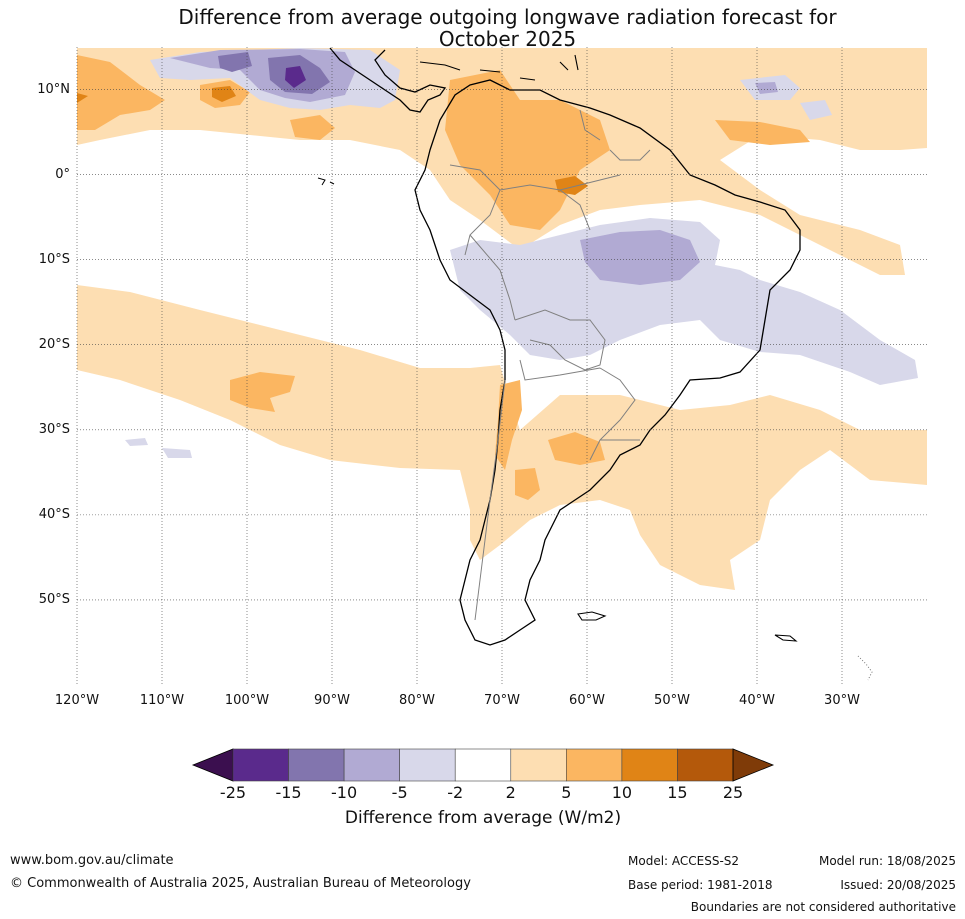  What do you see at coordinates (507, 39) in the screenshot?
I see `map-title-line-2: October 2025` at bounding box center [507, 39].